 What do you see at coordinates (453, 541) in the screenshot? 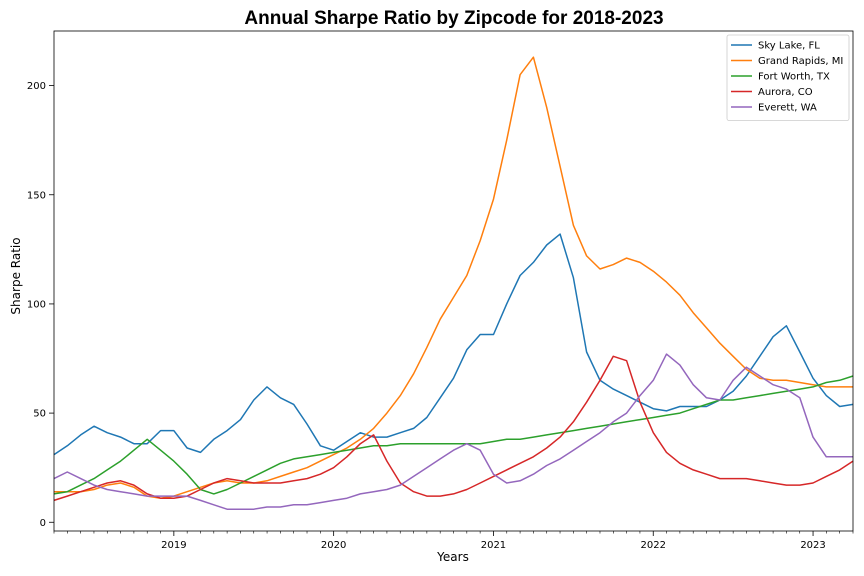
I see `x-axis: 2019 2020 2021 2022 2023` at bounding box center [453, 541].